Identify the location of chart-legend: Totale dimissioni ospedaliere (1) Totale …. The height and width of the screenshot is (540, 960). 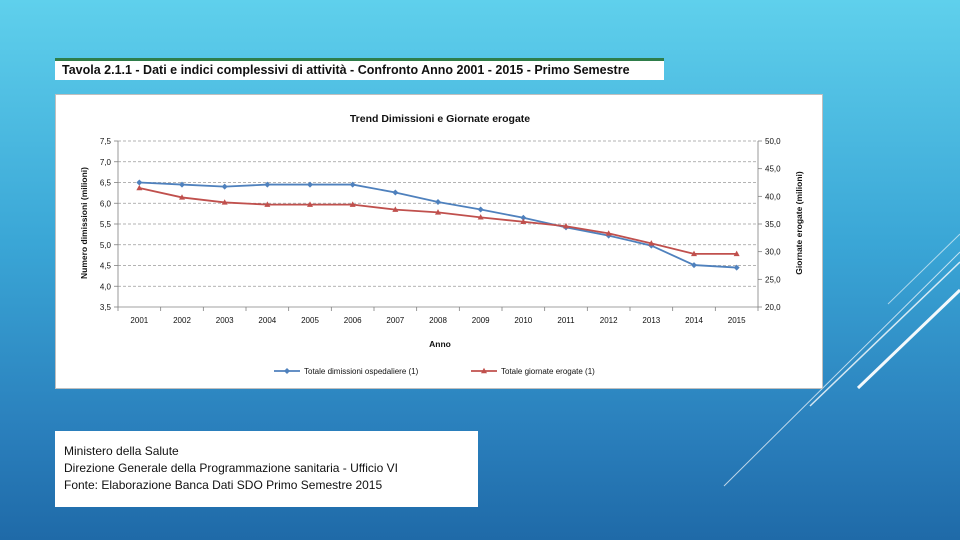
(434, 371).